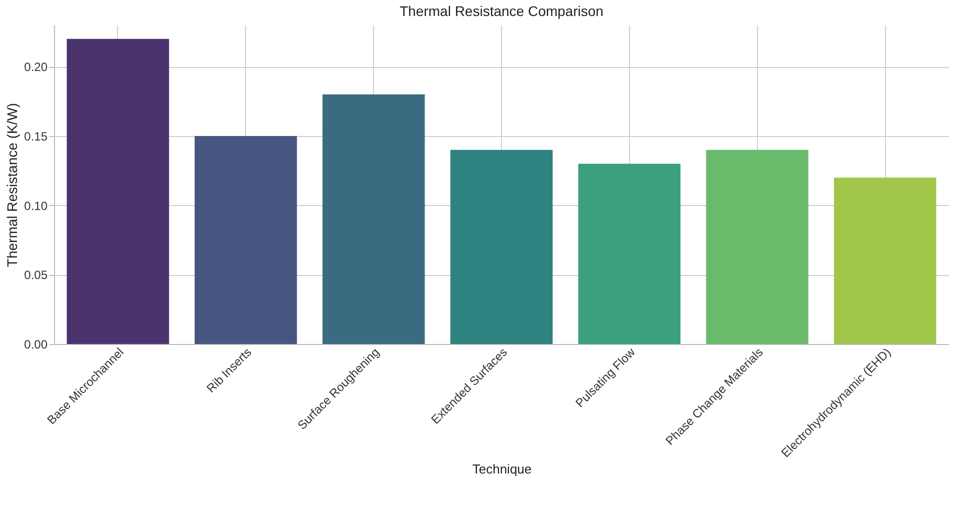 This screenshot has height=531, width=964. Describe the element at coordinates (502, 468) in the screenshot. I see `x-axis-title: Technique` at that location.